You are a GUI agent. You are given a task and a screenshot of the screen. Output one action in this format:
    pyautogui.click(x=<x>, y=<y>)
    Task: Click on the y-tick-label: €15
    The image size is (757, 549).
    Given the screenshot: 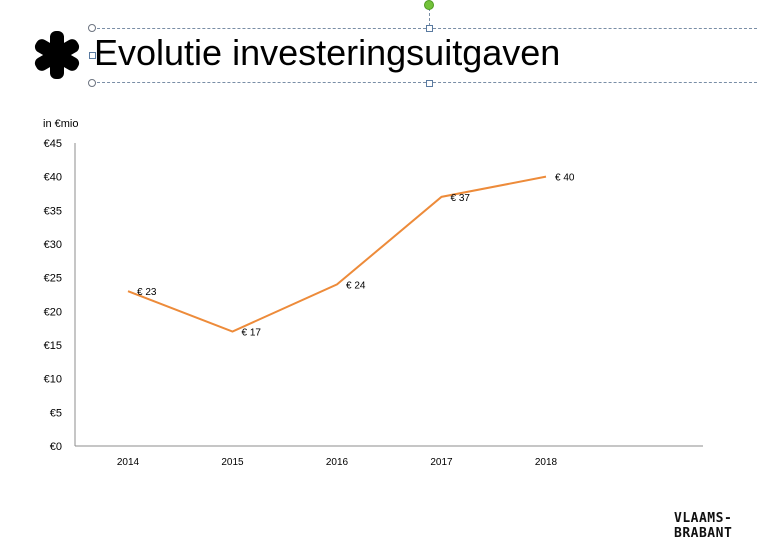 What is the action you would take?
    pyautogui.click(x=53, y=346)
    